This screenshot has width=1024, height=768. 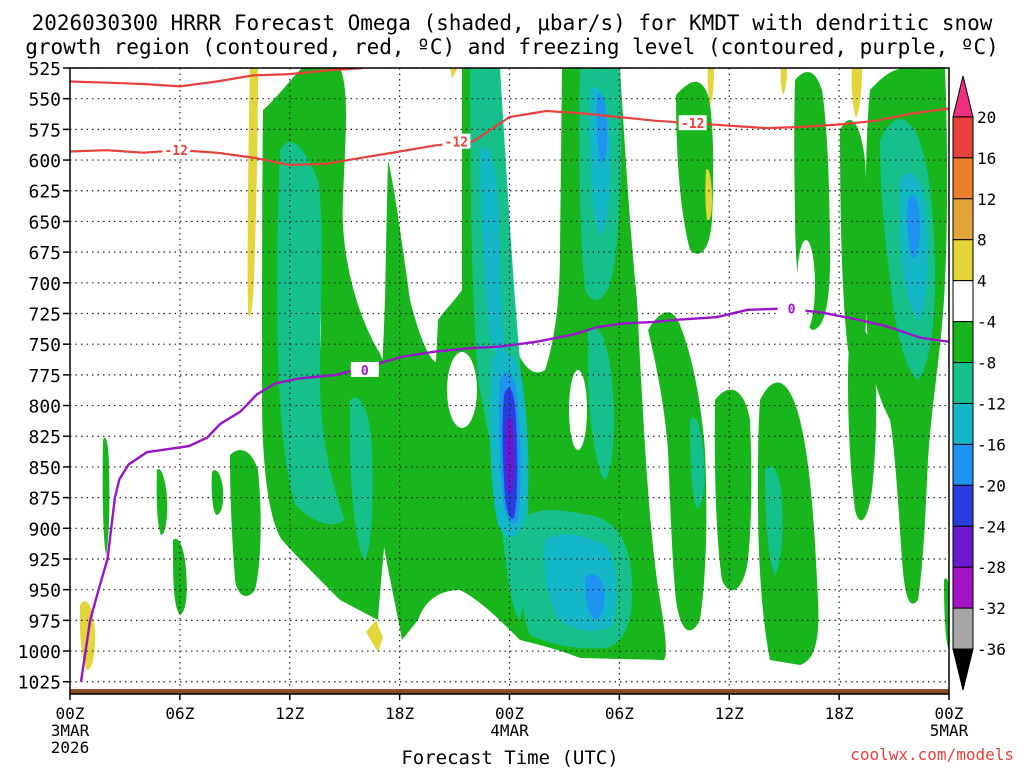 I want to click on y-tick-label: 775, so click(x=44, y=376).